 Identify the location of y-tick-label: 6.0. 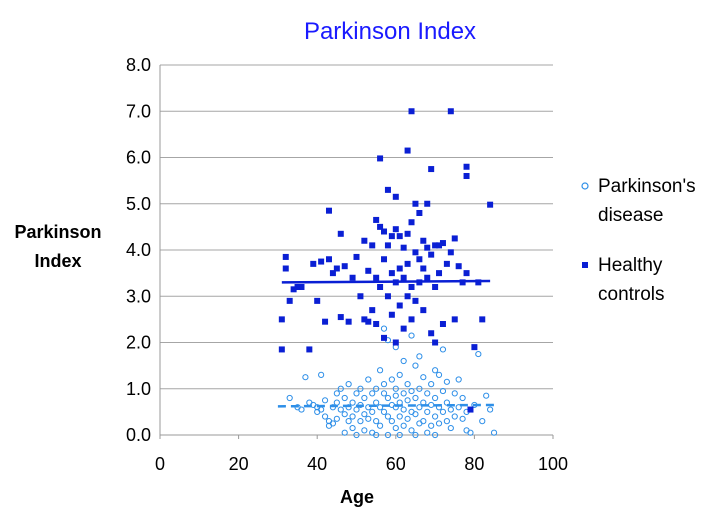
(138, 158).